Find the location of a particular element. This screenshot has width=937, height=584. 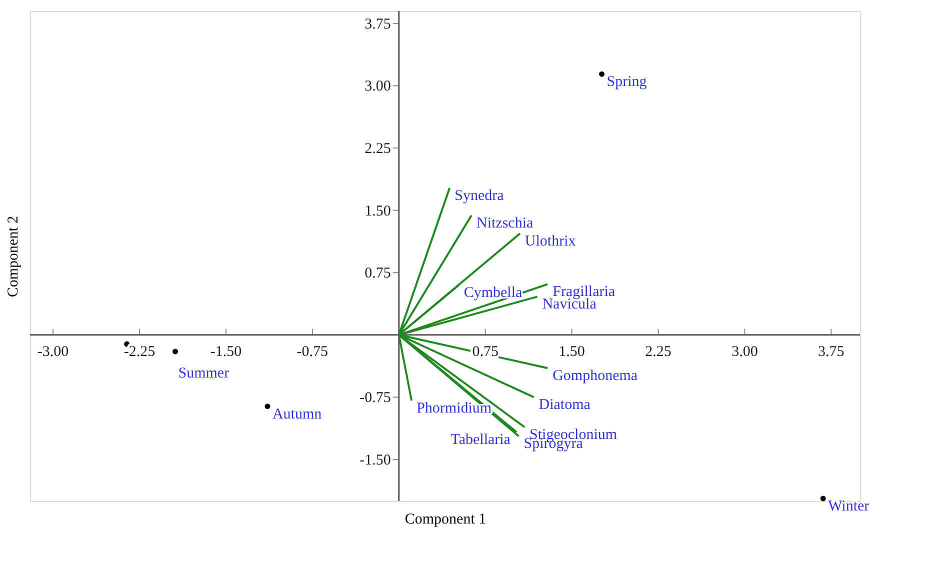

x-tick-label: -1.50 is located at coordinates (226, 352).